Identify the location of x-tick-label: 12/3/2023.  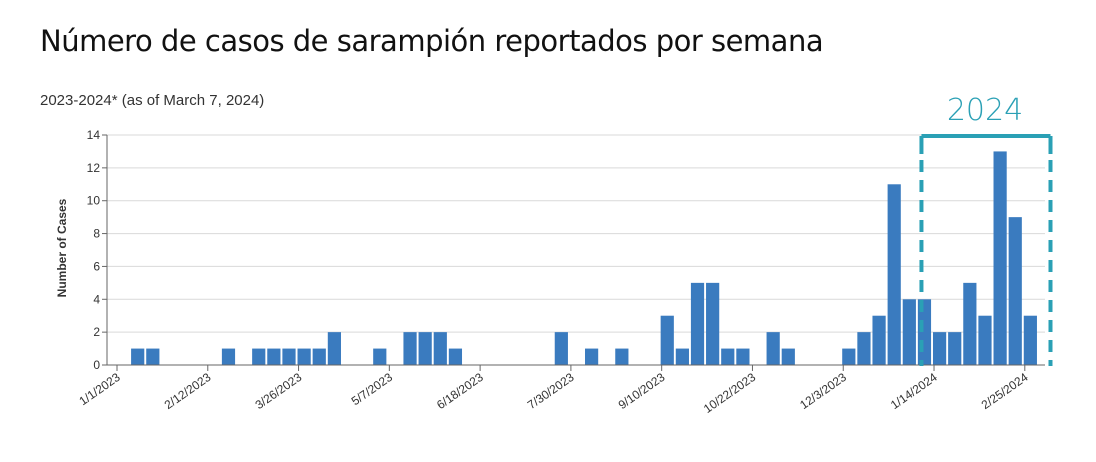
(823, 391).